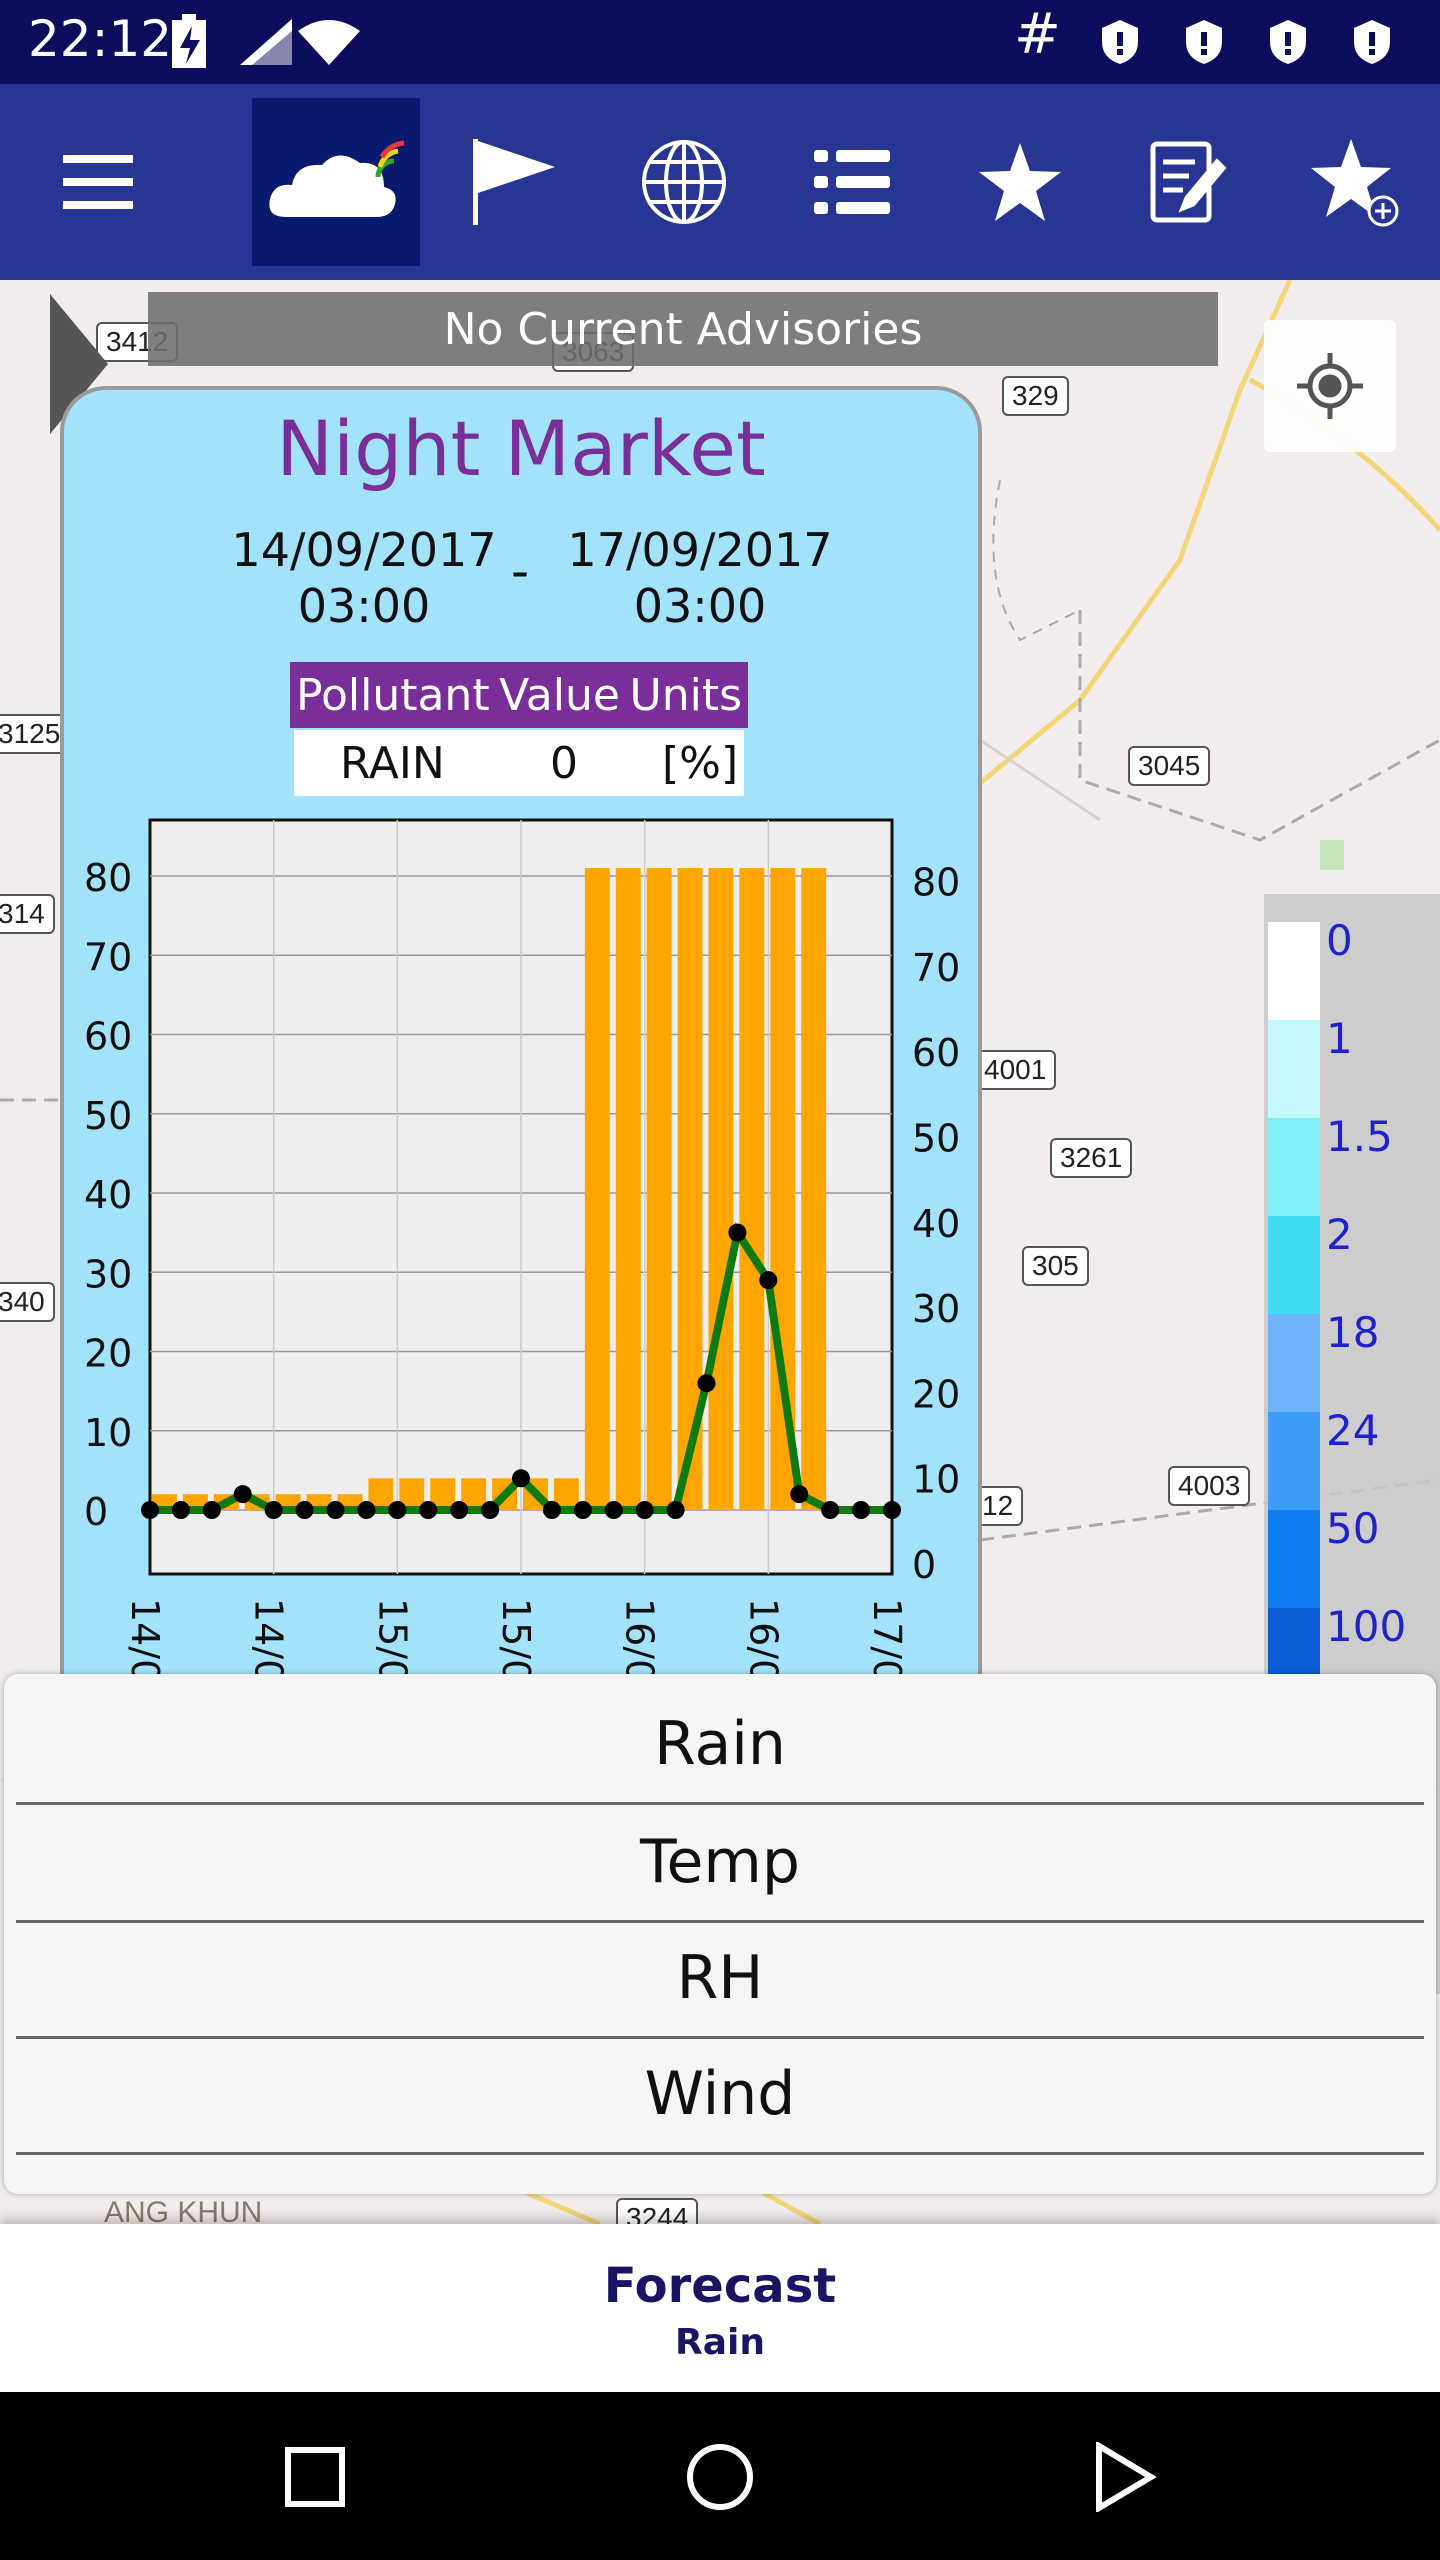  I want to click on road-label: 3125, so click(35, 734).